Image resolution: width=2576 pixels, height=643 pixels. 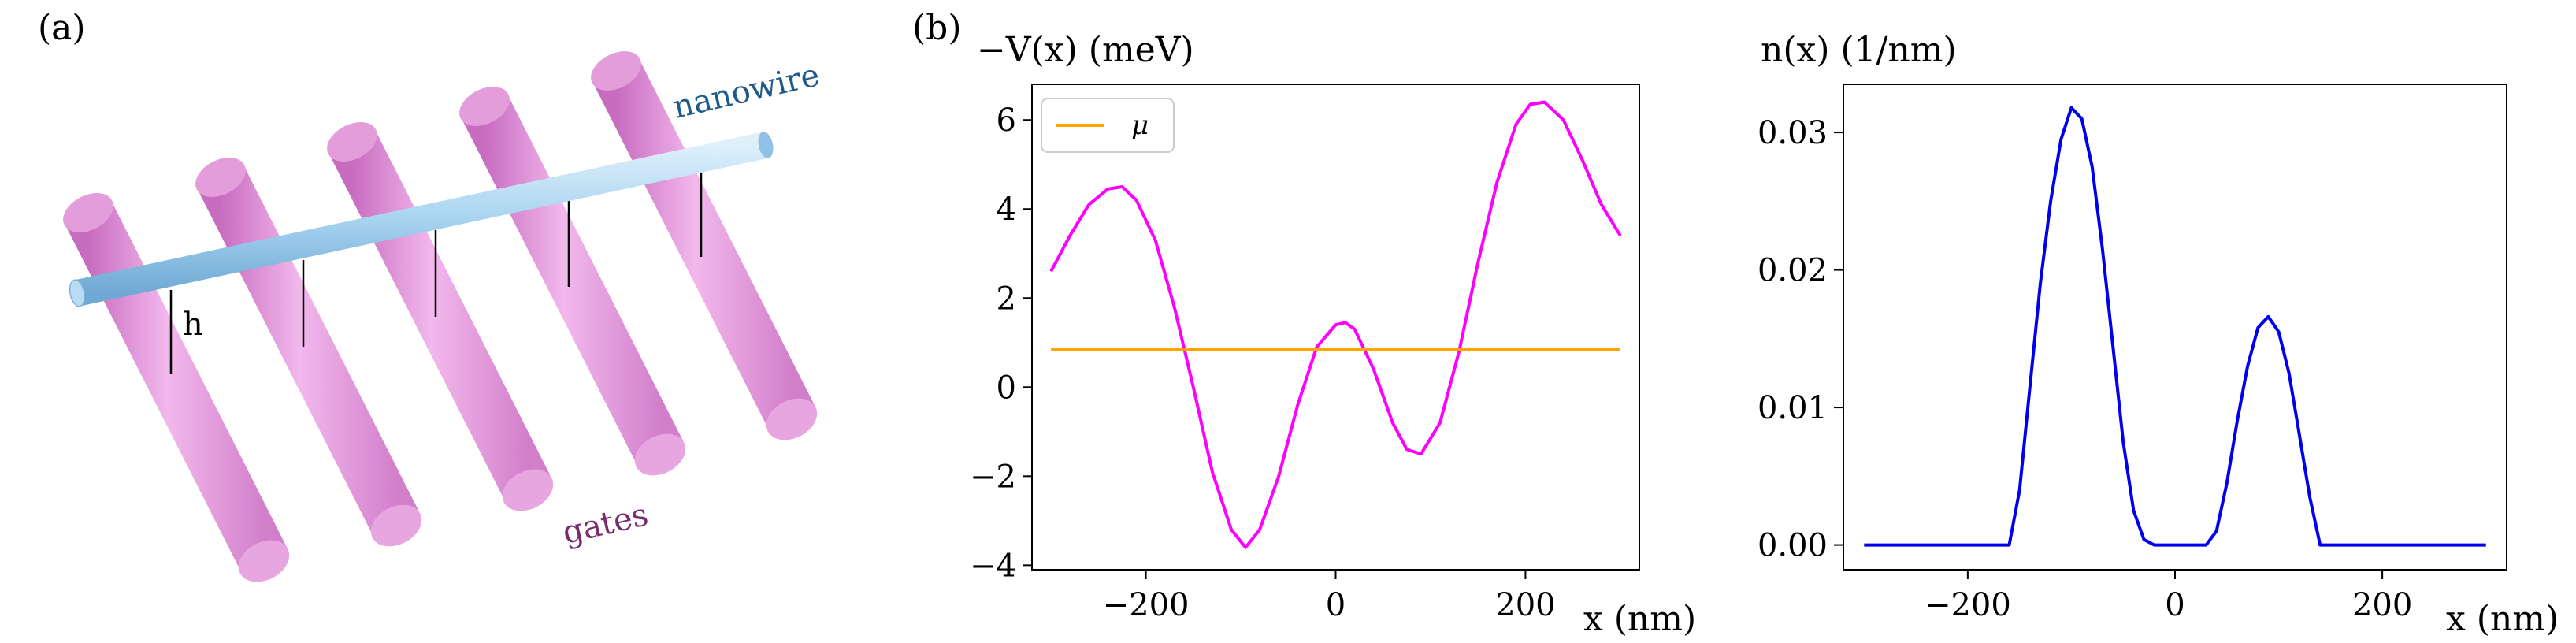 What do you see at coordinates (1108, 125) in the screenshot?
I see `potential-legend: μ` at bounding box center [1108, 125].